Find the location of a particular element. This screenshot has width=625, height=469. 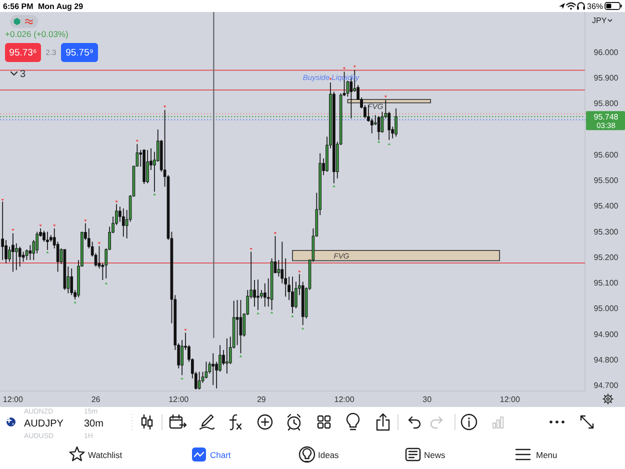

y-tick-label: 96.000 is located at coordinates (606, 52).